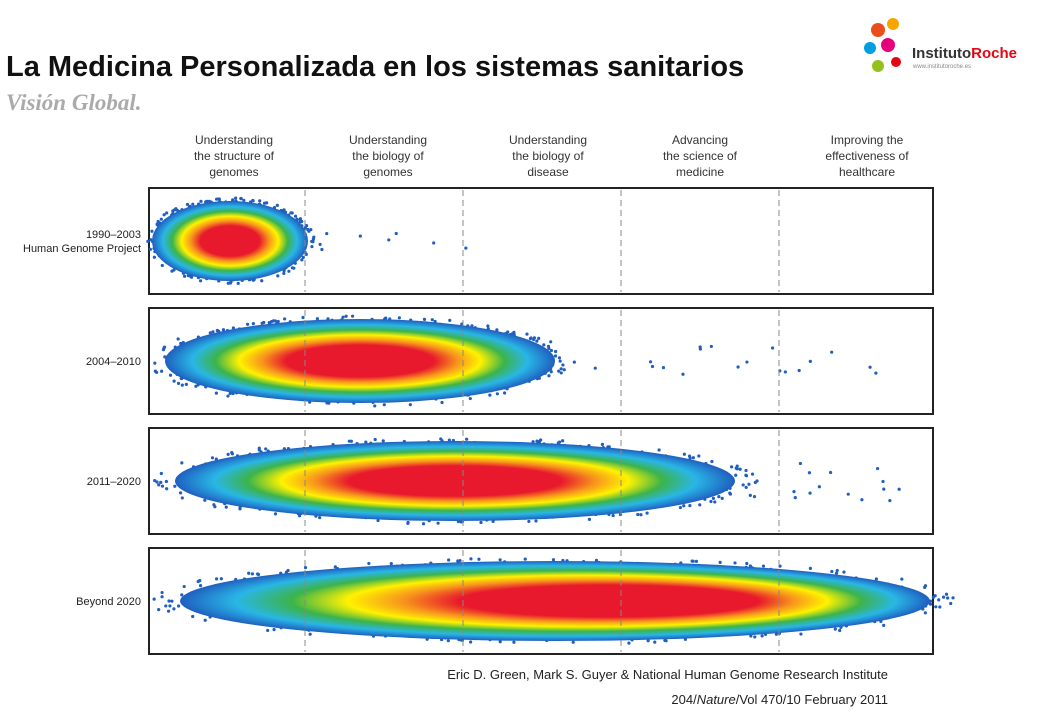 This screenshot has height=720, width=1040. I want to click on logo: InstitutoRoche www.institutoroche.es, so click(940, 45).